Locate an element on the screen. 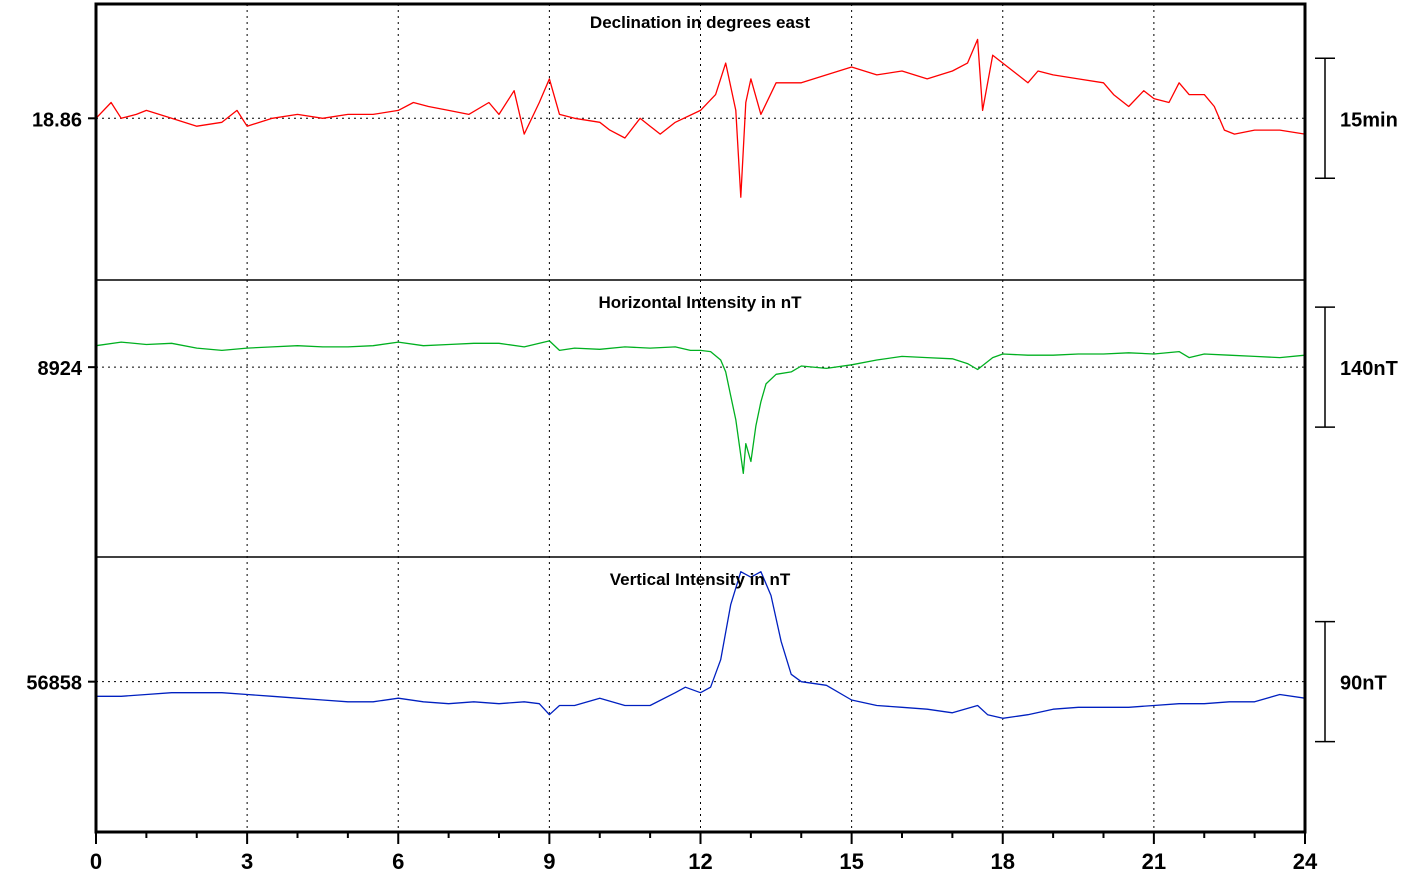  panel-title-2: Vertical Intensity in nT is located at coordinates (700, 579).